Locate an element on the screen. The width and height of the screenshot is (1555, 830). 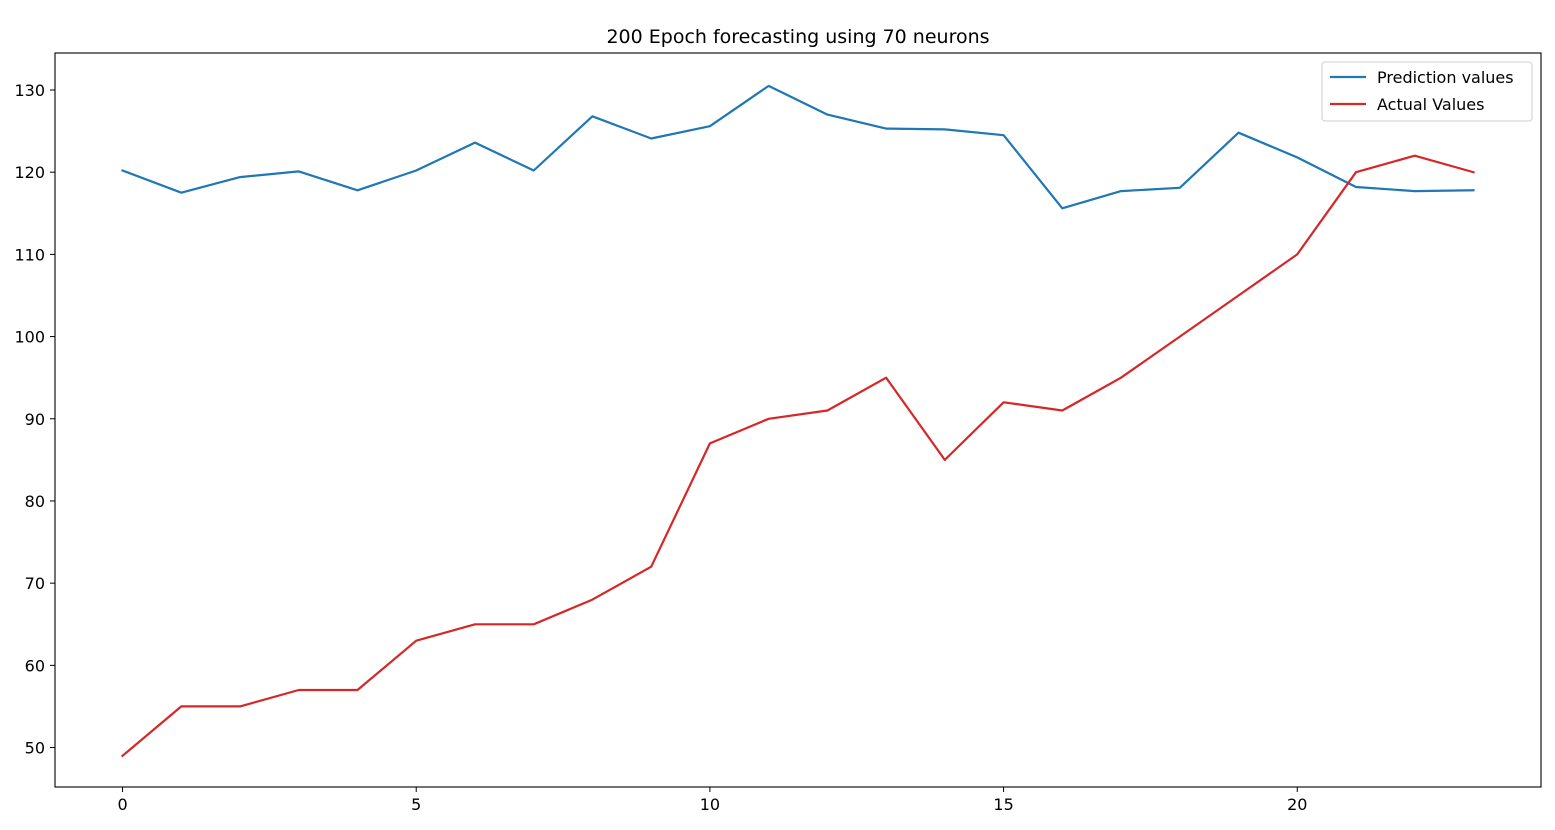
chart-title: 200 Epoch forecasting using 70 neurons is located at coordinates (797, 37).